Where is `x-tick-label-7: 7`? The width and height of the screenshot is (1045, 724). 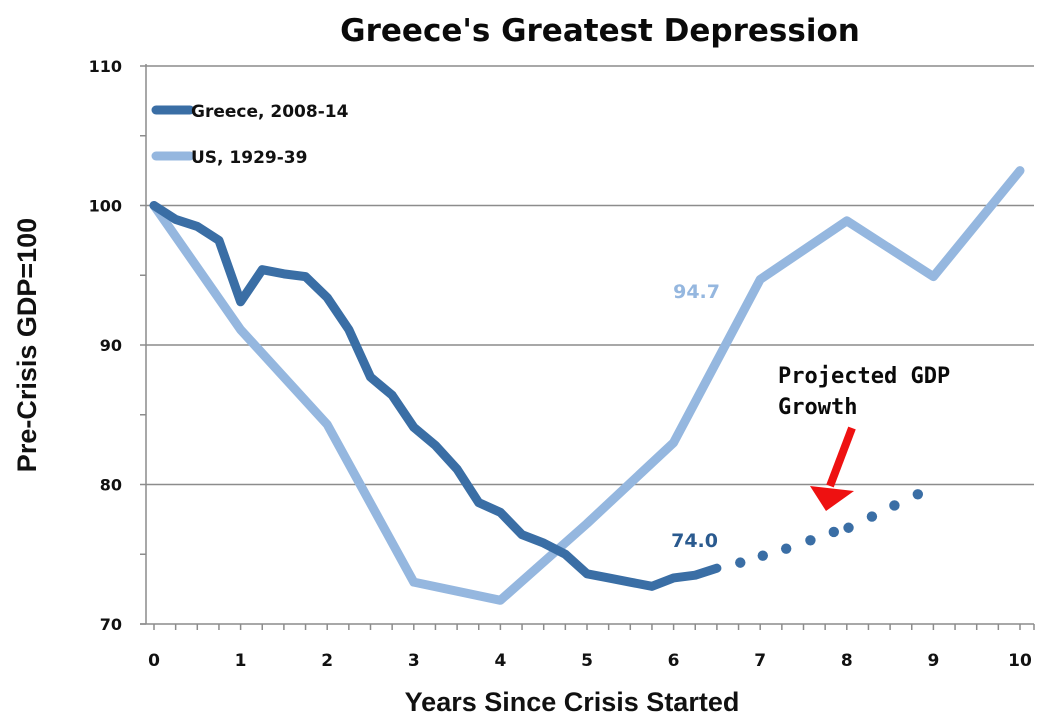 x-tick-label-7: 7 is located at coordinates (760, 661).